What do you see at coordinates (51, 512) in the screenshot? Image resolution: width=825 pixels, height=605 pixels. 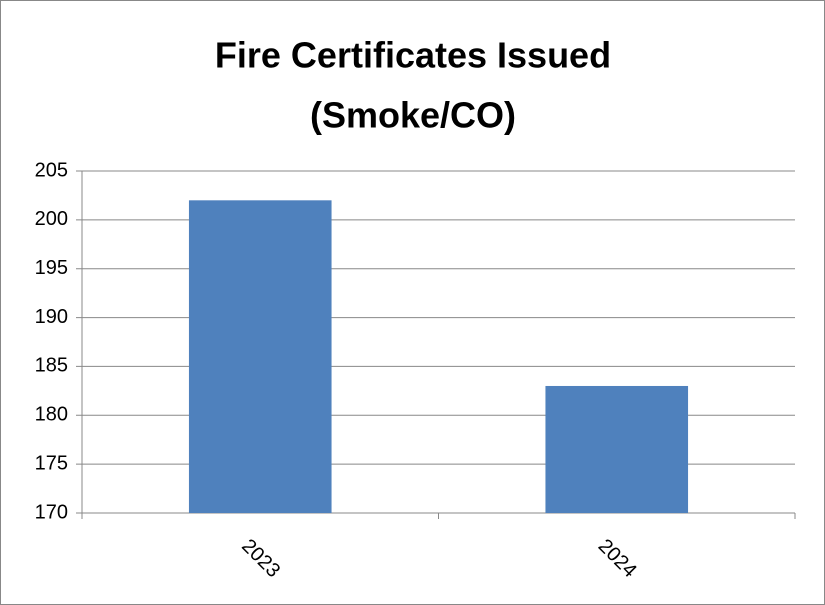 I see `y-tick-label: 170` at bounding box center [51, 512].